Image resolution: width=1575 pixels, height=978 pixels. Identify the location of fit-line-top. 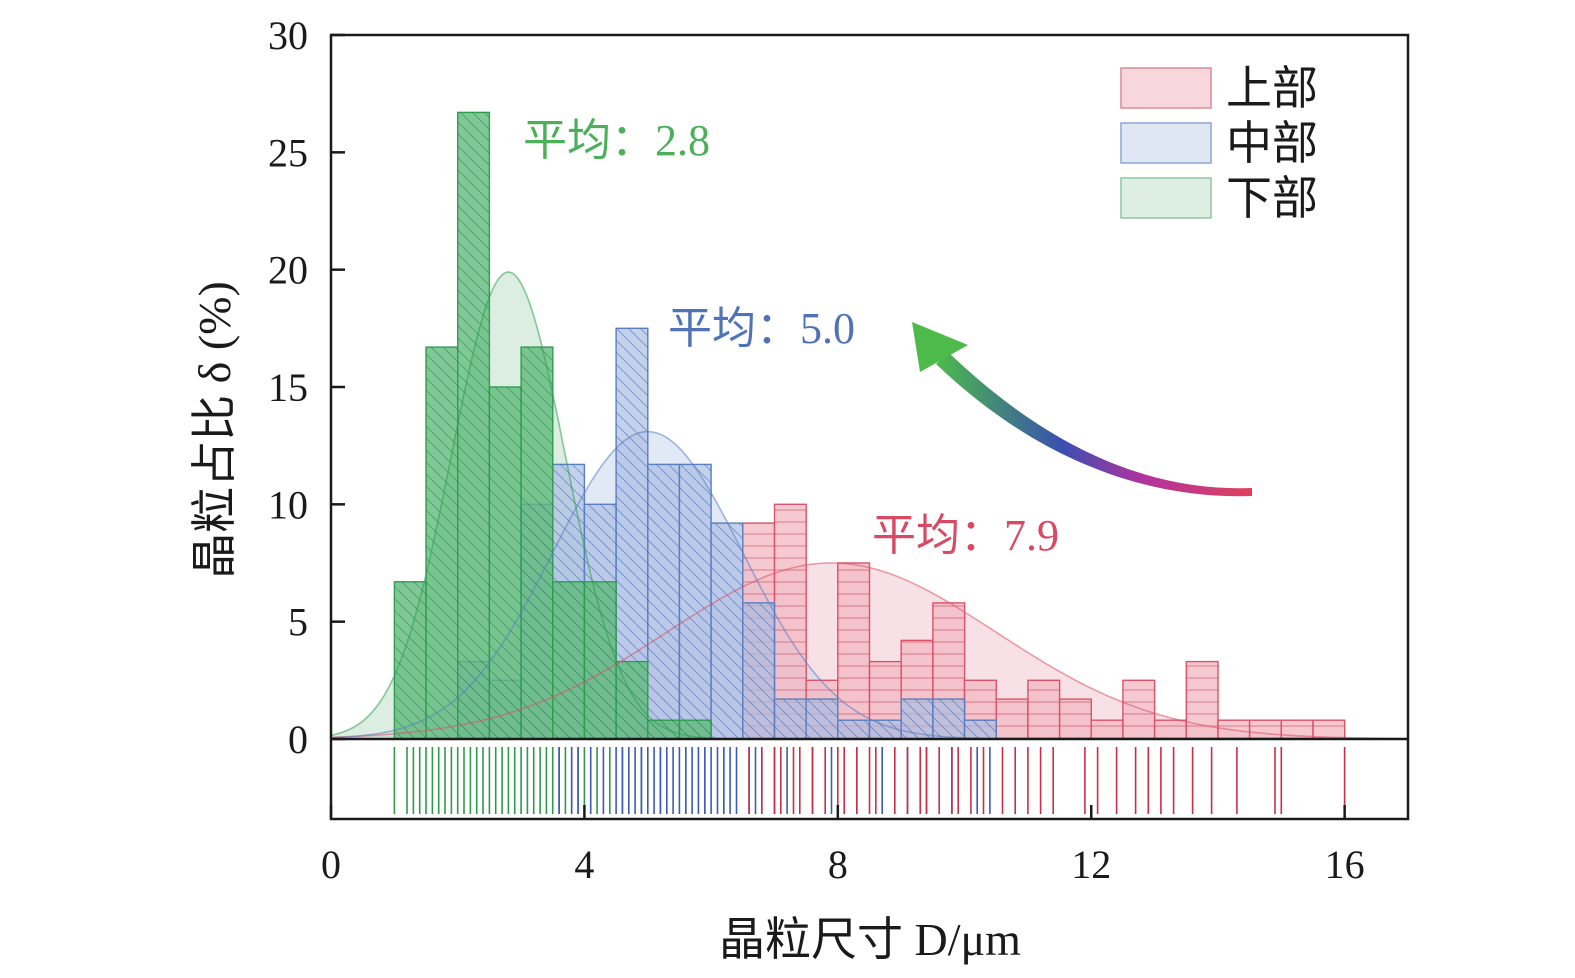
(869, 650).